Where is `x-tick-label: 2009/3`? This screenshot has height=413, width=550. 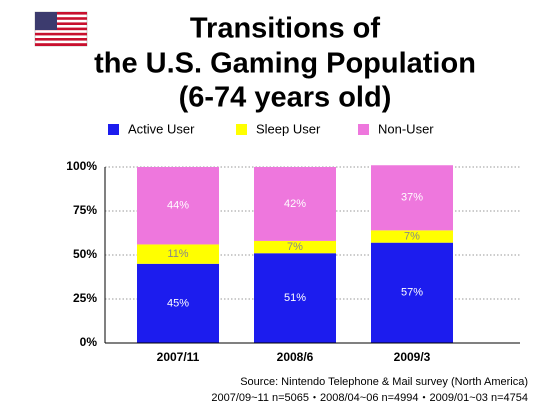 x-tick-label: 2009/3 is located at coordinates (412, 357).